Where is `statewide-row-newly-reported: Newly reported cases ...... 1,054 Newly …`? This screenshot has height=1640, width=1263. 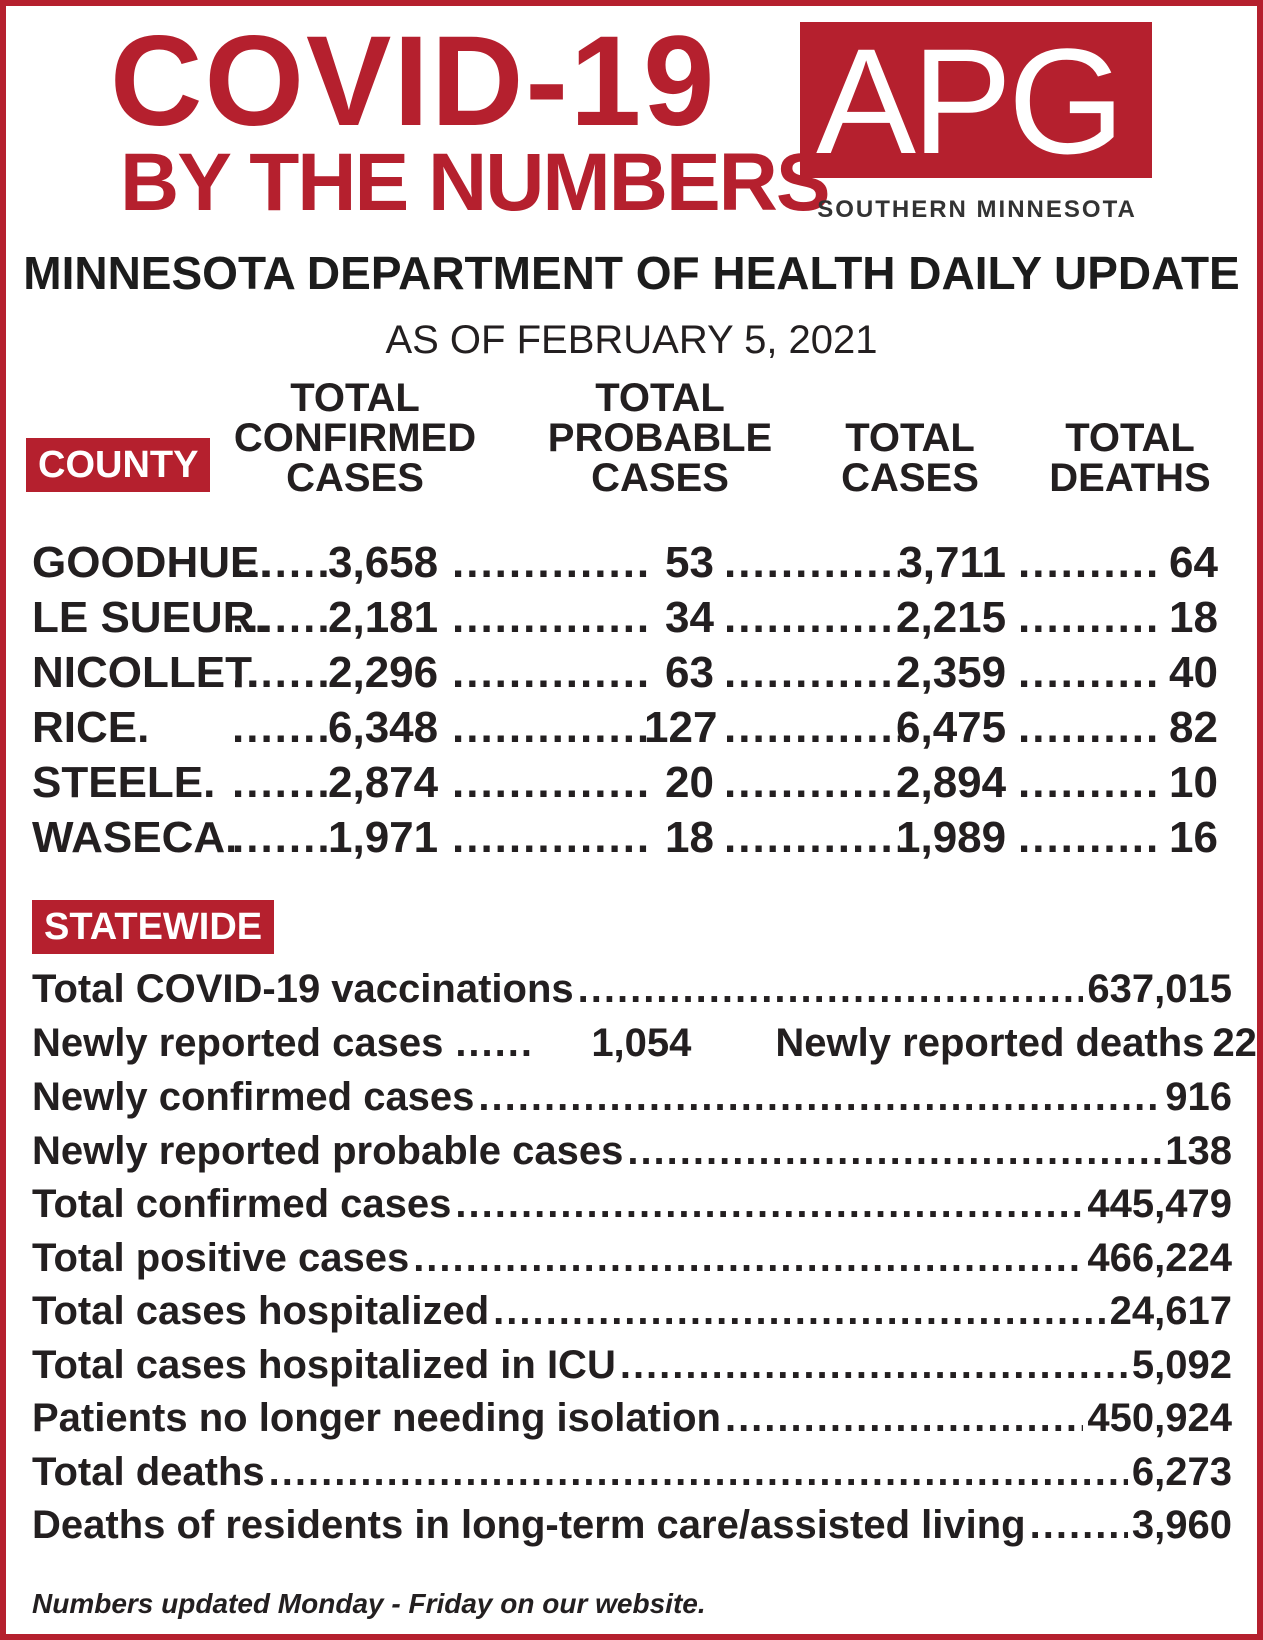 statewide-row-newly-reported: Newly reported cases ...... 1,054 Newly … is located at coordinates (644, 1043).